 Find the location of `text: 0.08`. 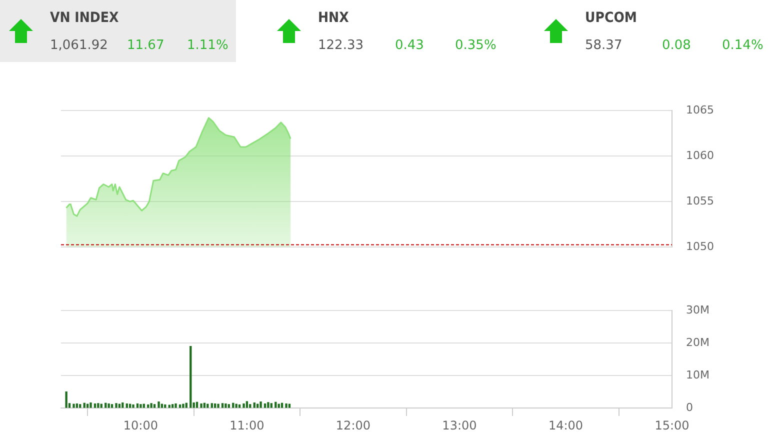

text: 0.08 is located at coordinates (676, 45).